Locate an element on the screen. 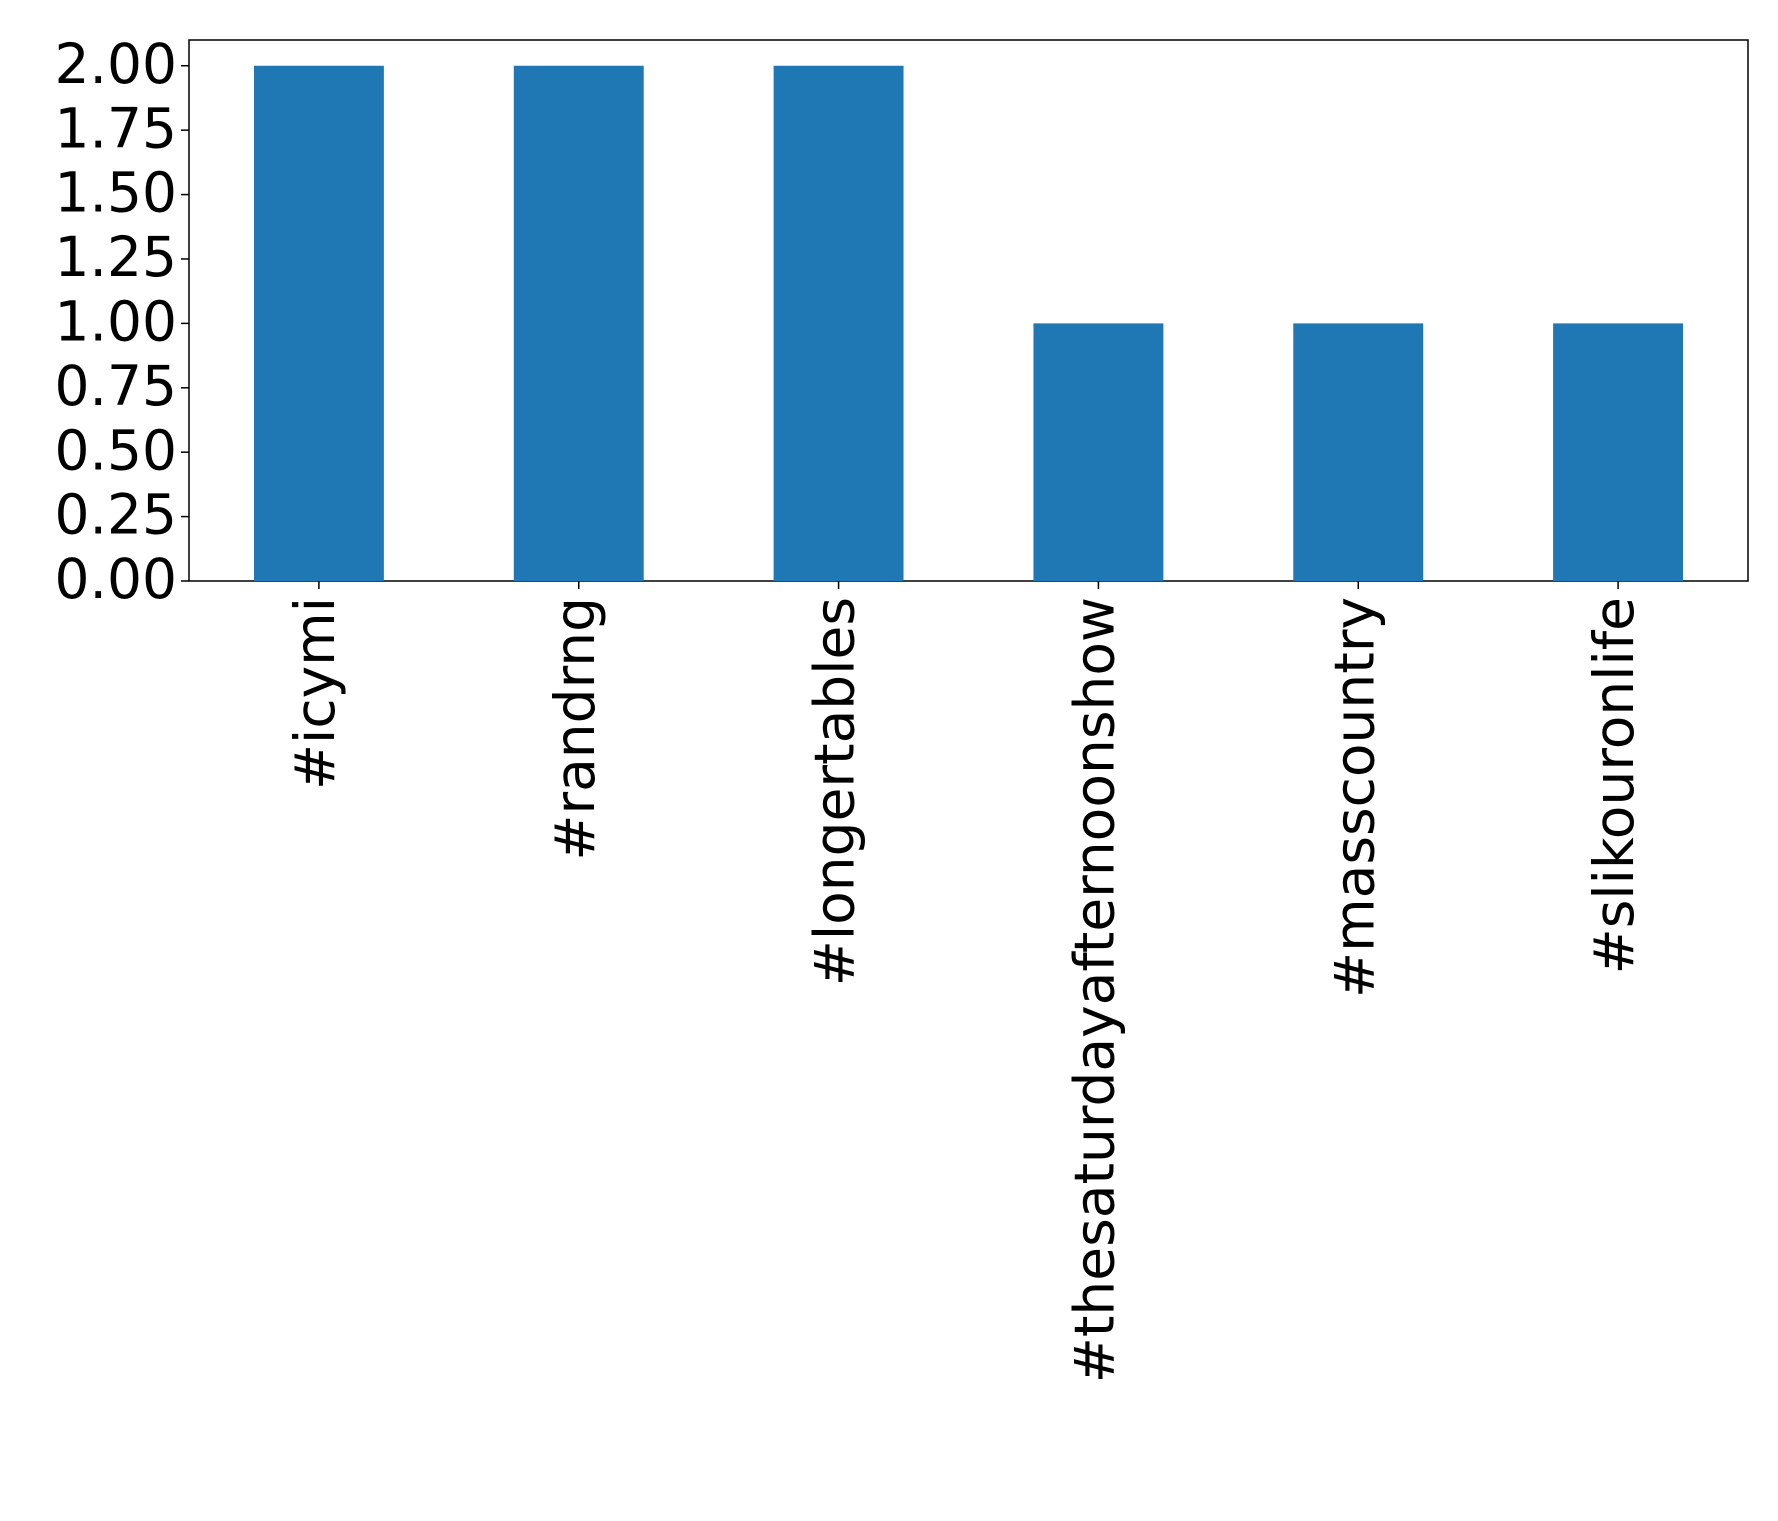 Image resolution: width=1778 pixels, height=1521 pixels. y-tick-label: 1.50 is located at coordinates (116, 193).